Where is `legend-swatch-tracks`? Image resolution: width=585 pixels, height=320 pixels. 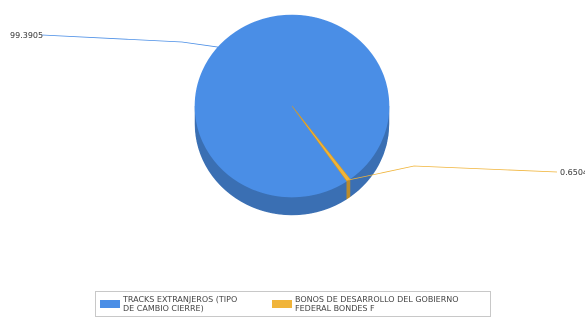 legend-swatch-tracks is located at coordinates (110, 304).